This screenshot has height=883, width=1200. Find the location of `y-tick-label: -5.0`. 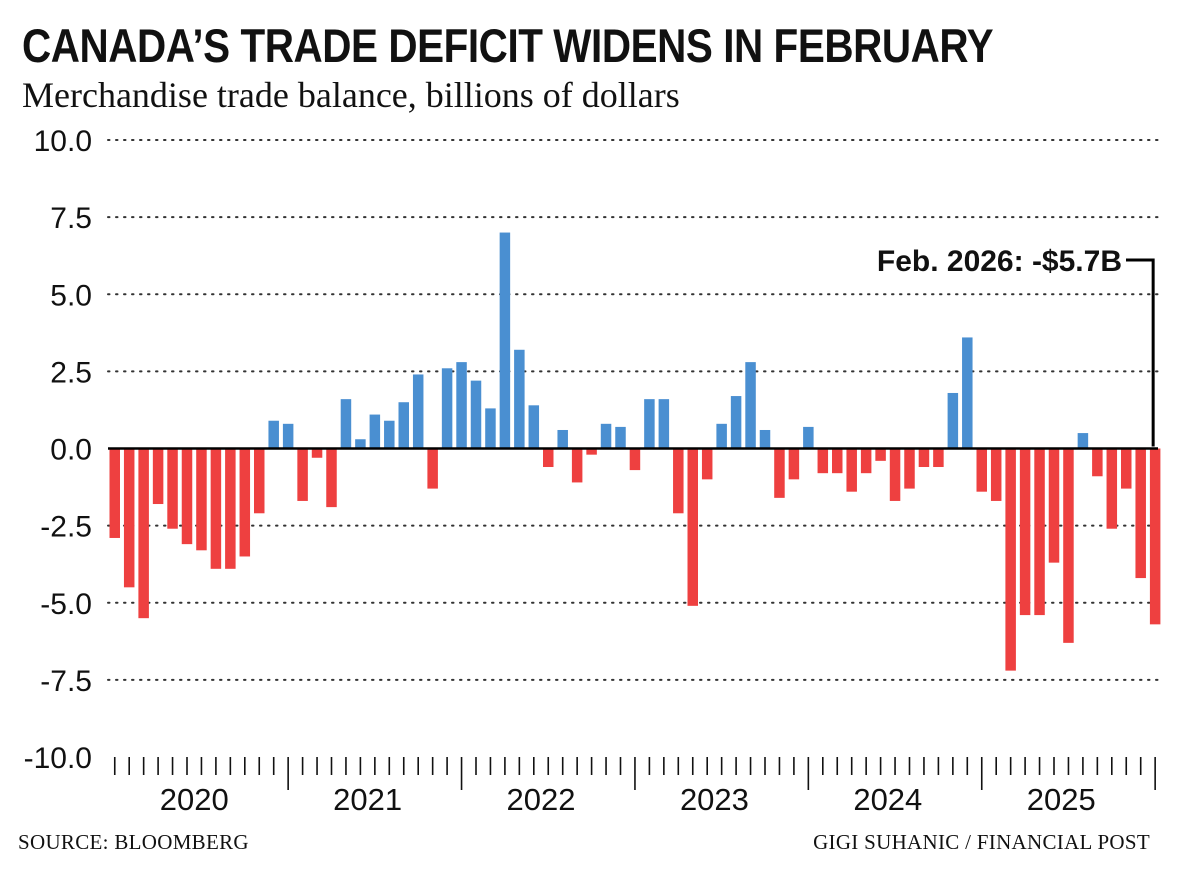

y-tick-label: -5.0 is located at coordinates (66, 604).